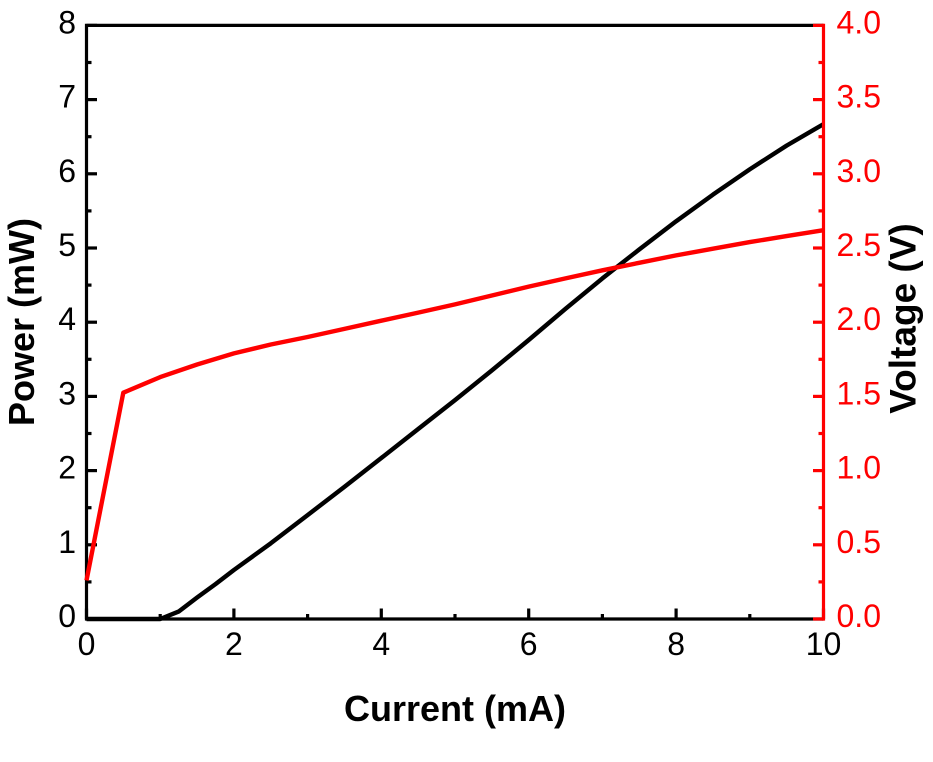 This screenshot has width=933, height=762. What do you see at coordinates (21, 322) in the screenshot?
I see `svg-text: Power (mW)` at bounding box center [21, 322].